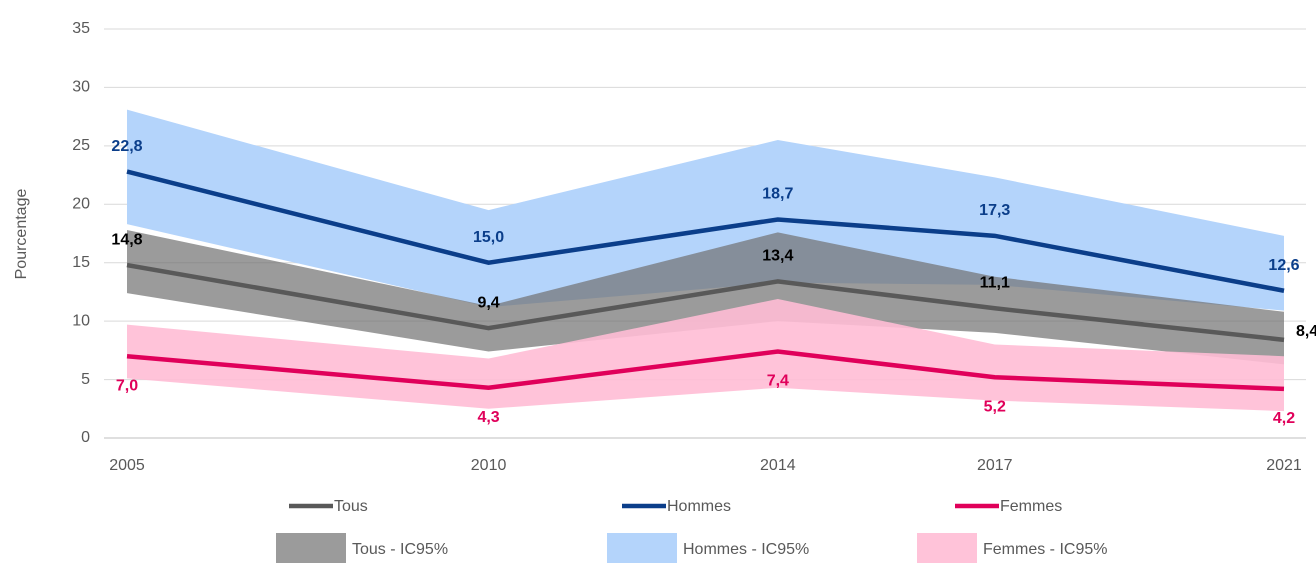 This screenshot has width=1316, height=563. What do you see at coordinates (85, 379) in the screenshot?
I see `y-tick-label: 5` at bounding box center [85, 379].